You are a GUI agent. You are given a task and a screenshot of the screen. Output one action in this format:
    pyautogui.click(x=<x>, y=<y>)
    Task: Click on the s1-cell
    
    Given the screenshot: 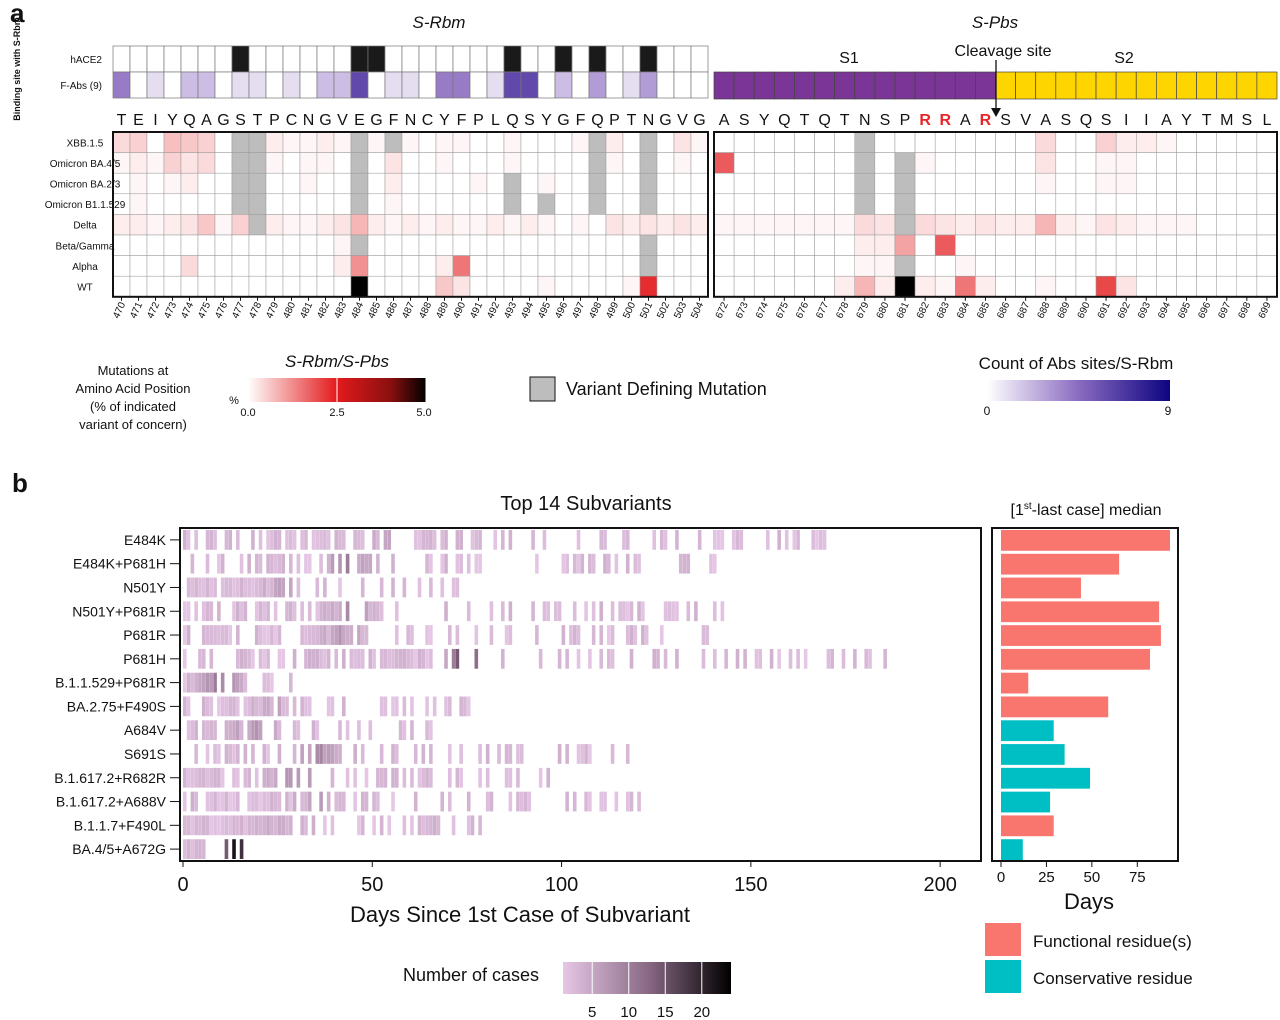 What is the action you would take?
    pyautogui.click(x=945, y=85)
    